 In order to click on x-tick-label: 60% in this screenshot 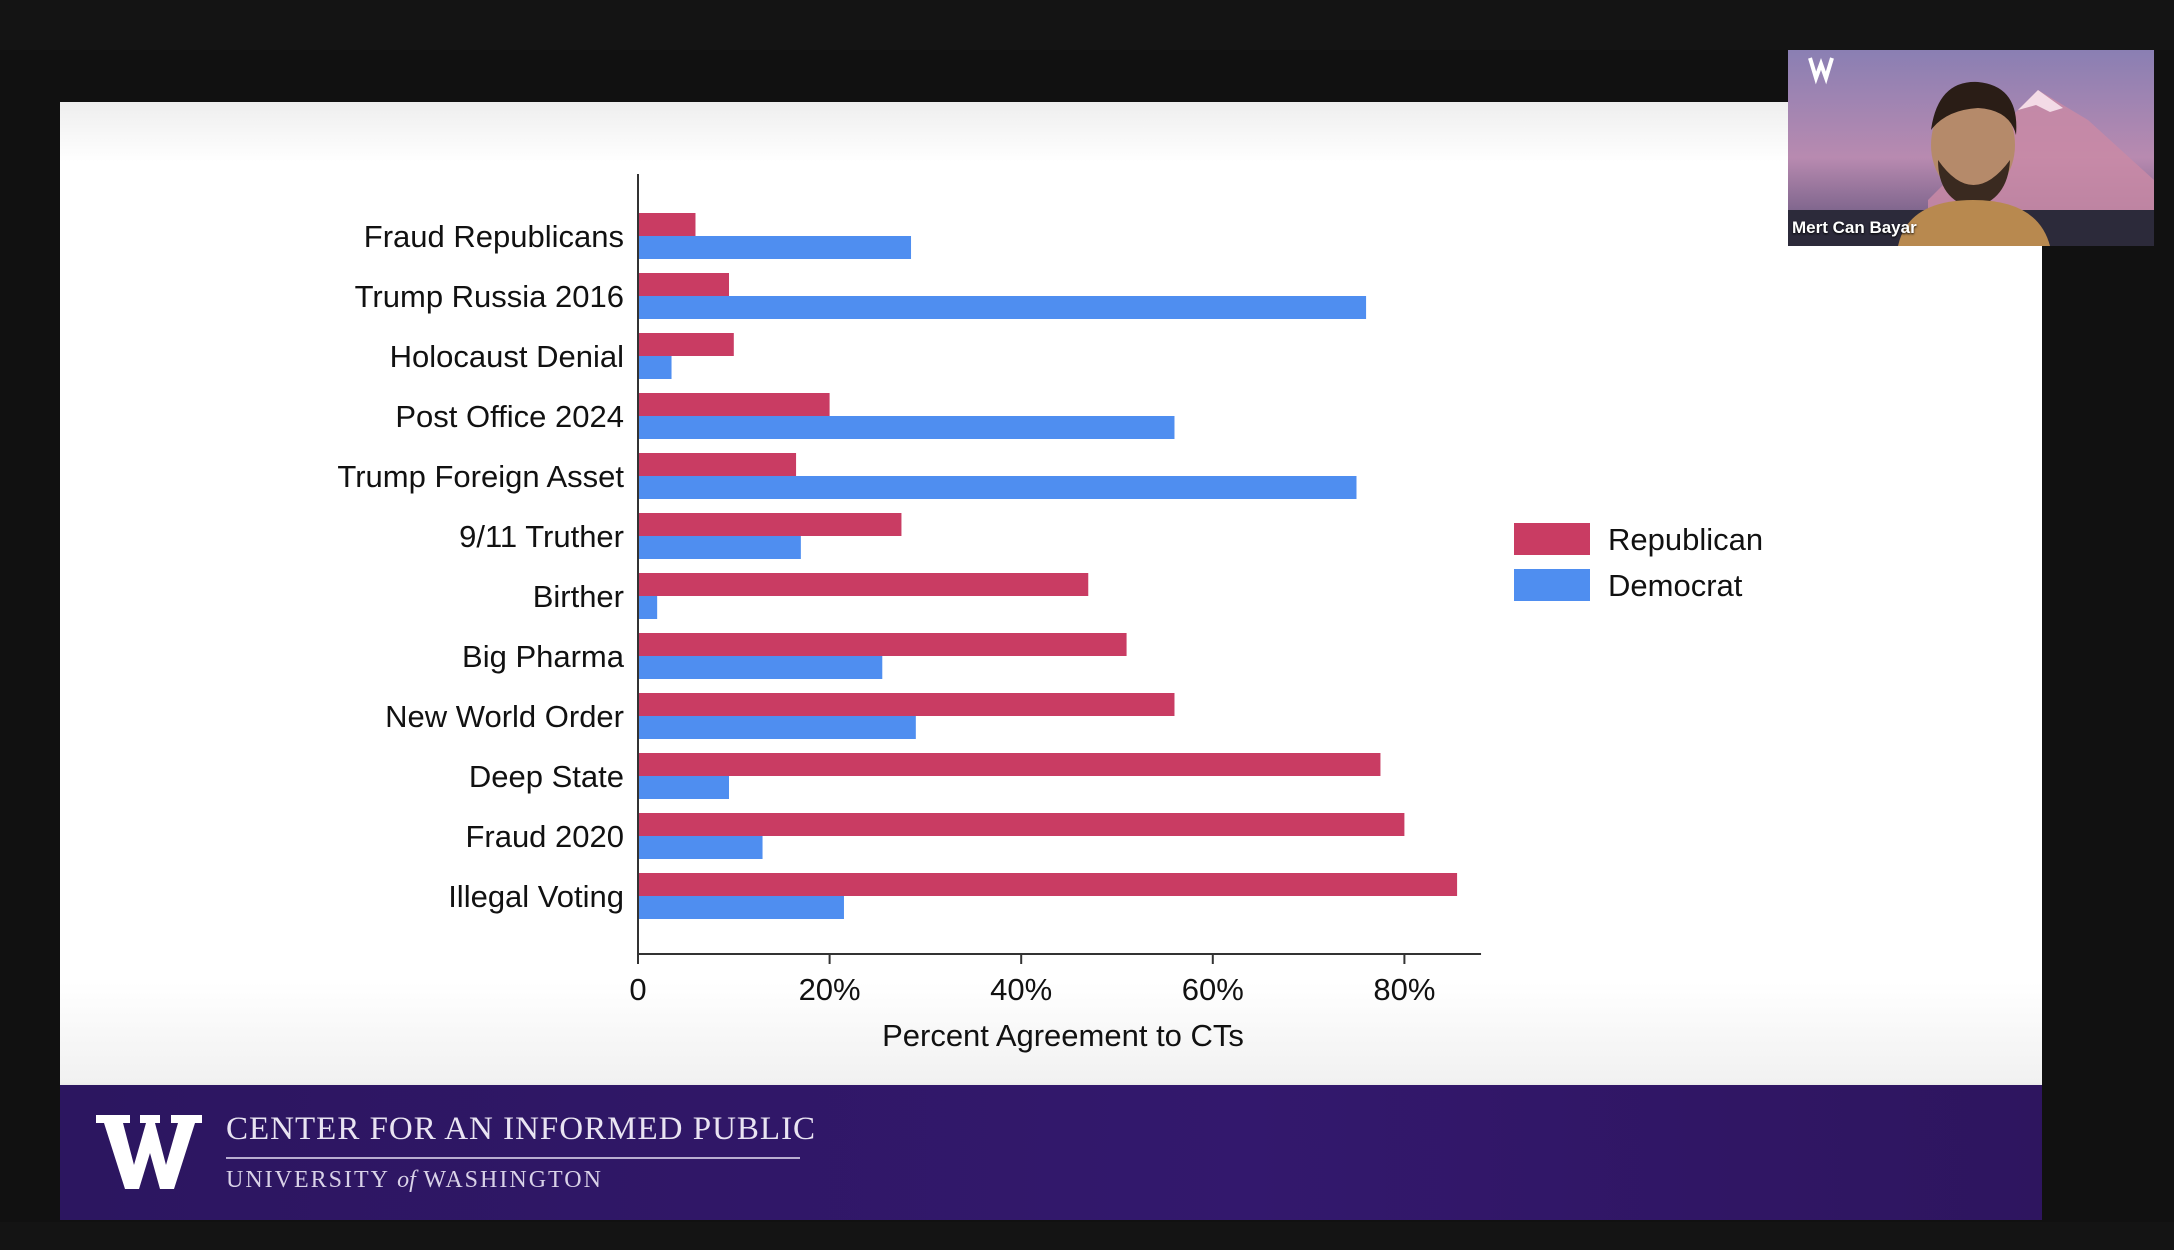, I will do `click(1213, 989)`.